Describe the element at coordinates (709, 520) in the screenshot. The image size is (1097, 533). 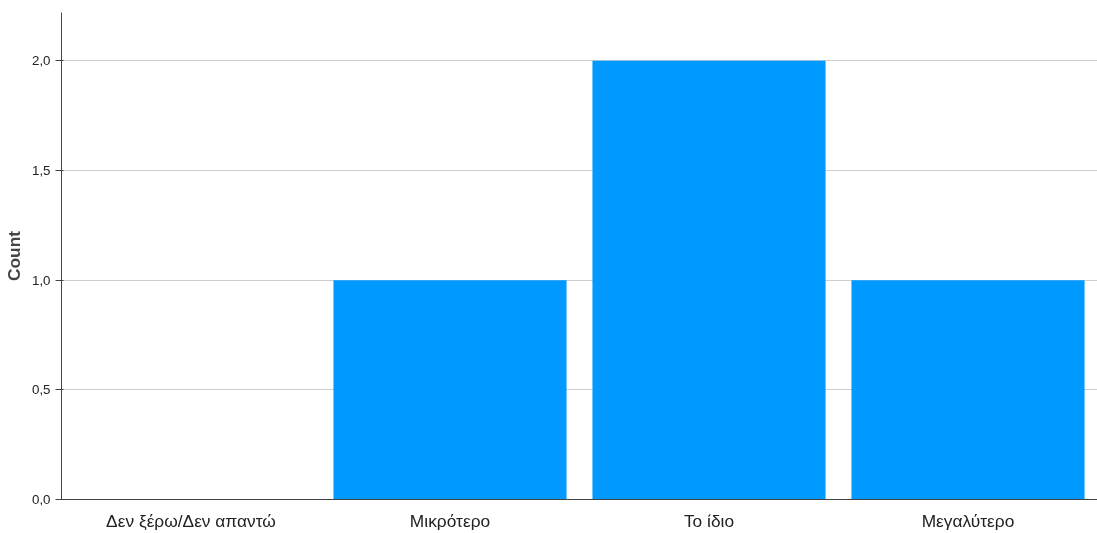
I see `x-tick-label: Το ίδιο` at that location.